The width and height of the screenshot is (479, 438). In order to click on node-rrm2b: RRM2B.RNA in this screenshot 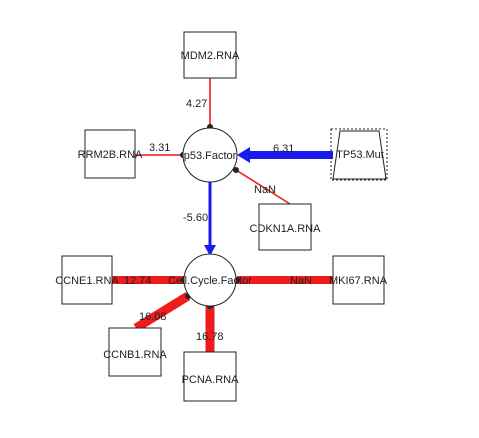, I will do `click(110, 154)`.